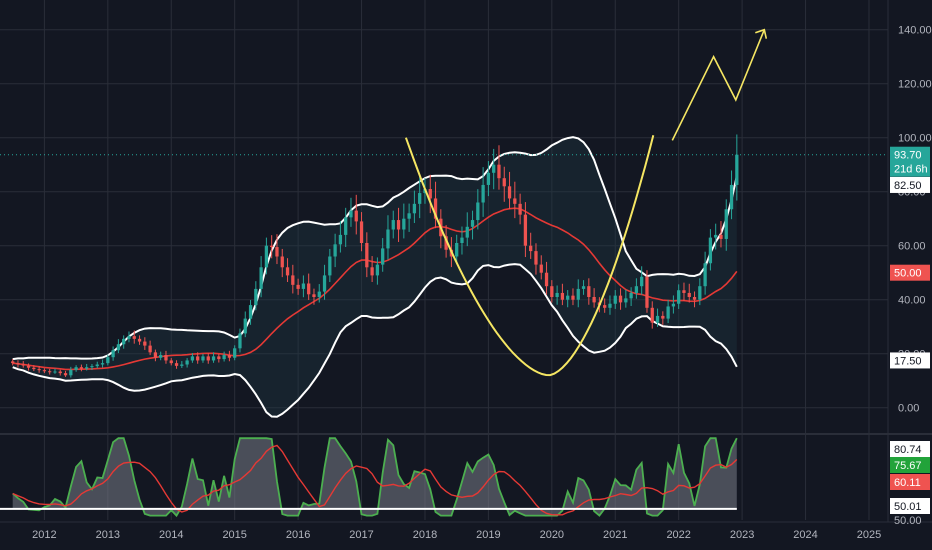  Describe the element at coordinates (298, 535) in the screenshot. I see `x-tick-label: 2016` at that location.